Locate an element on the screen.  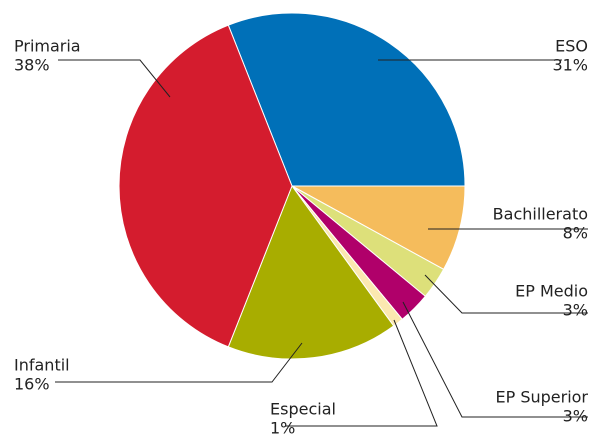
slice-value-label: 38% is located at coordinates (32, 65).